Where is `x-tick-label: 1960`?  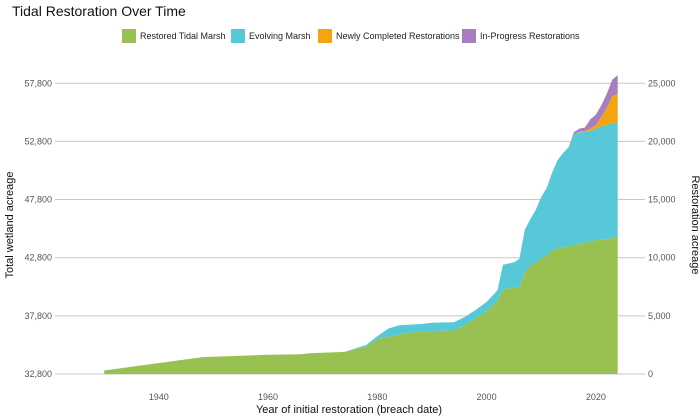
x-tick-label: 1960 is located at coordinates (268, 397).